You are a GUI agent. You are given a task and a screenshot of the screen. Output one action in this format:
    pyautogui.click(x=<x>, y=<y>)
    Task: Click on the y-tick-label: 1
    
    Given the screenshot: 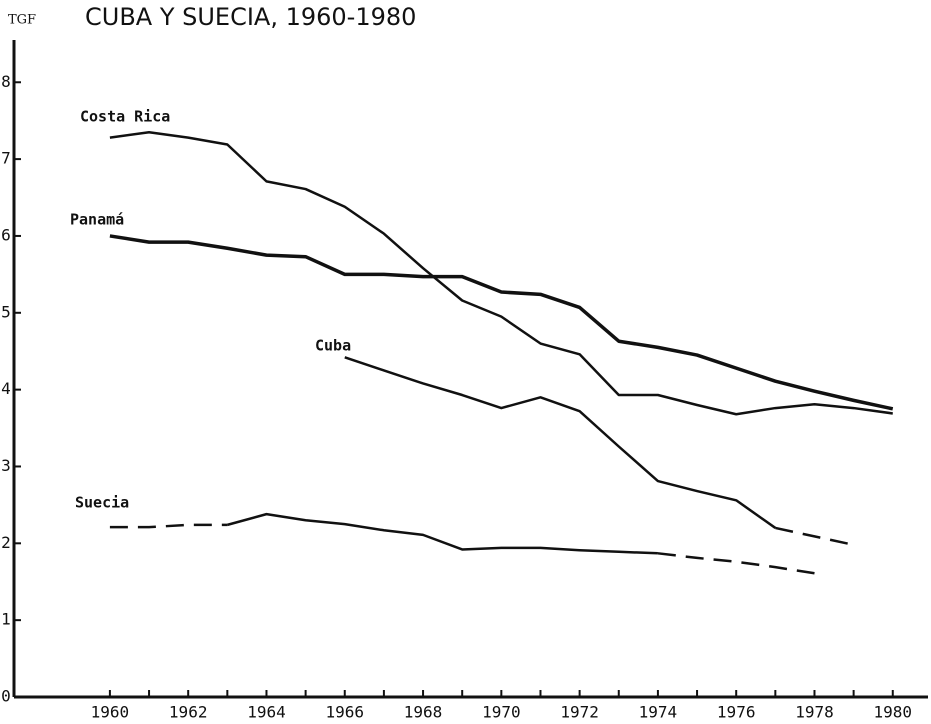 What is the action you would take?
    pyautogui.click(x=6, y=619)
    